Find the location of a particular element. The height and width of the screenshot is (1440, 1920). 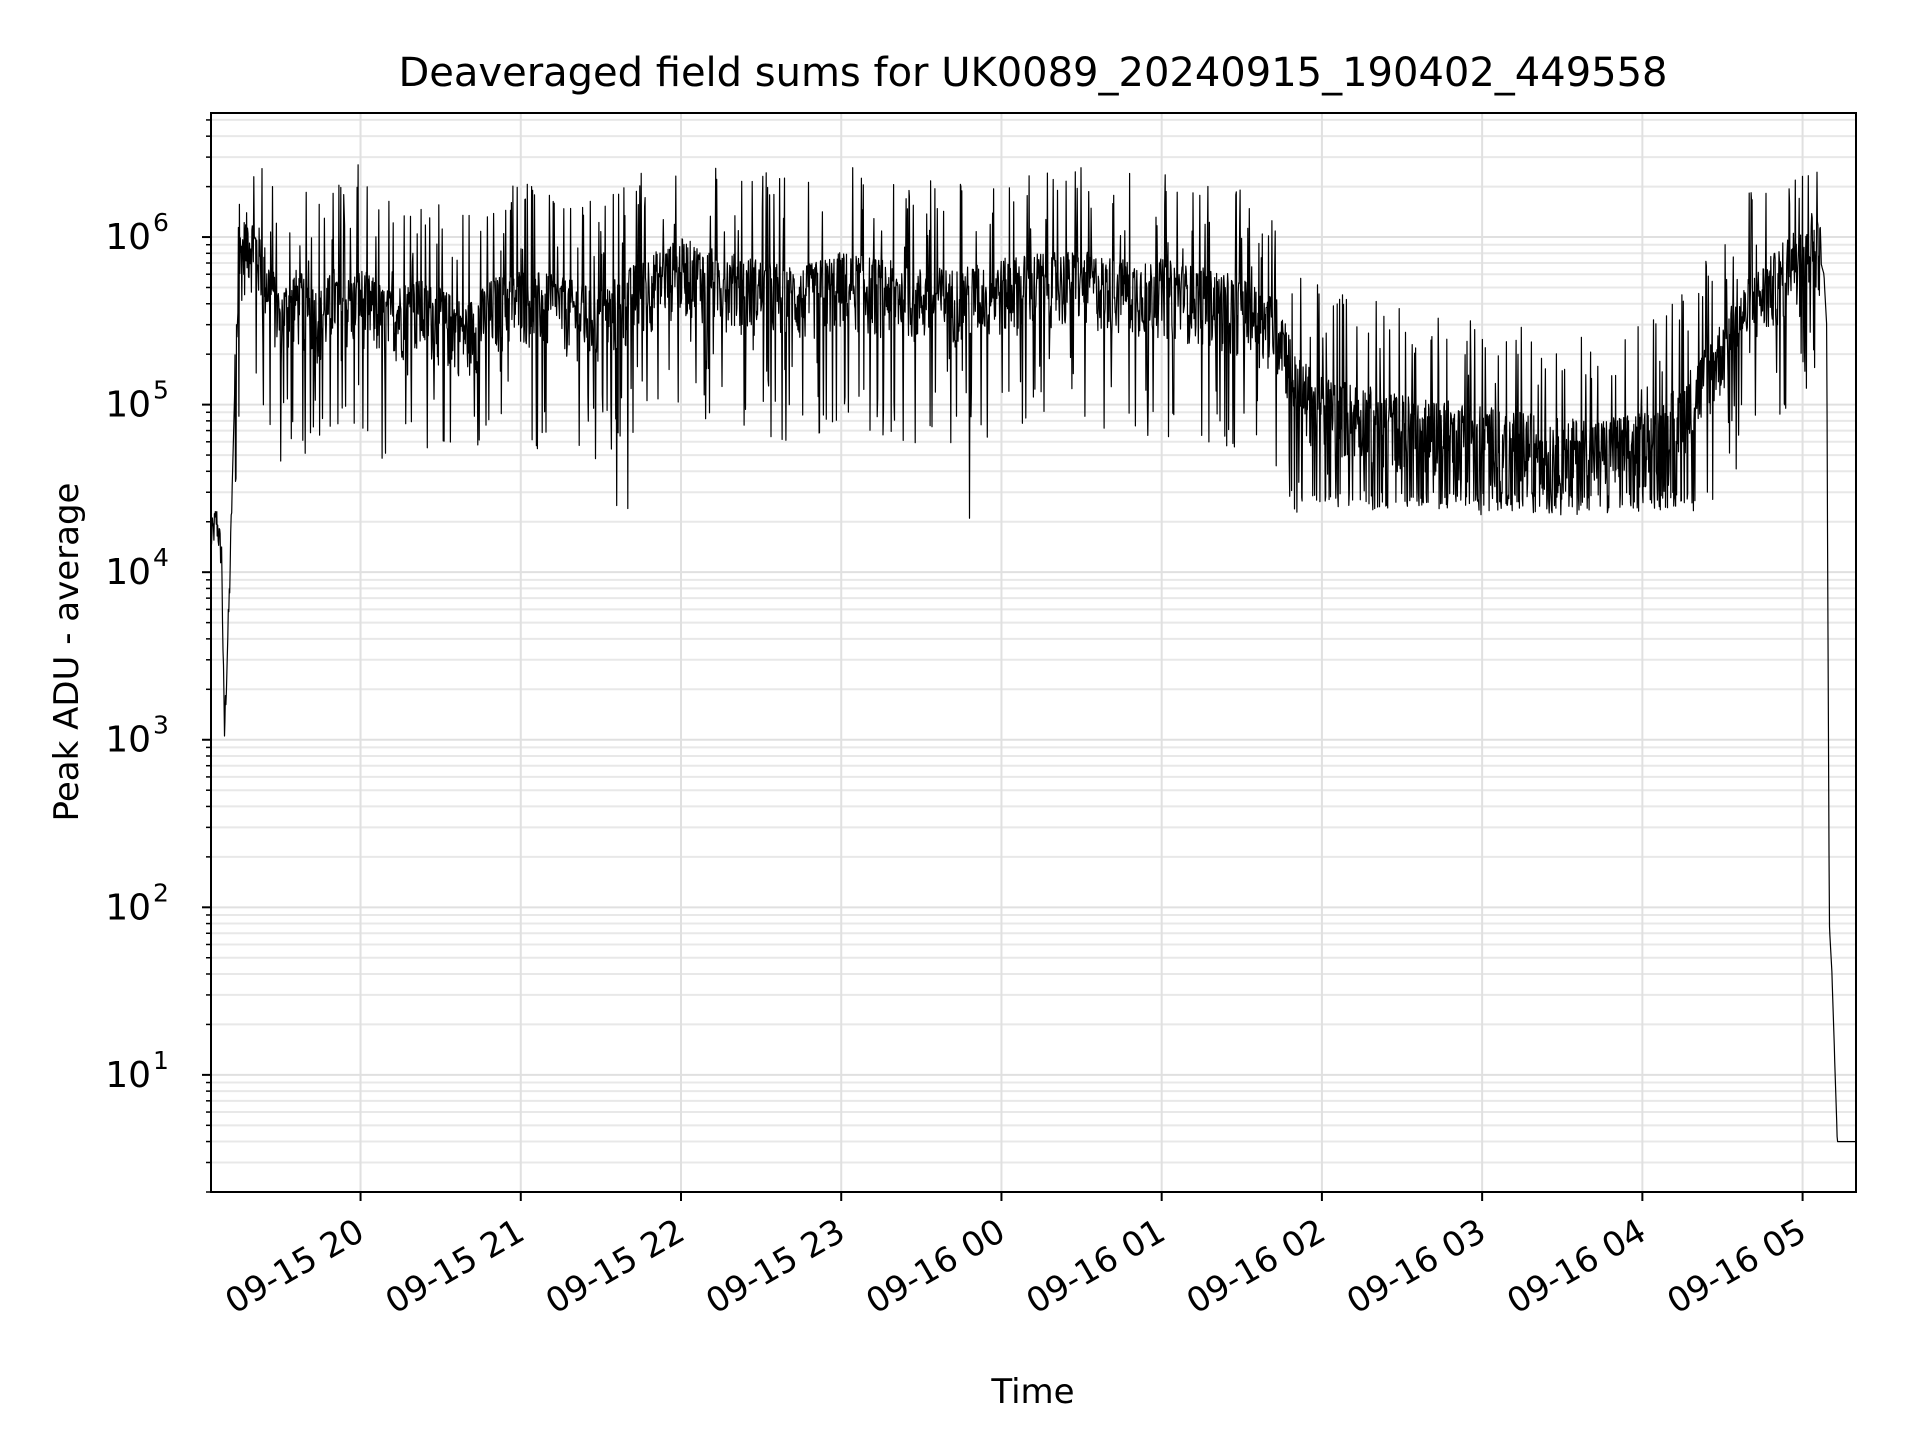

y-tick-exponent: 6 is located at coordinates (161, 222).